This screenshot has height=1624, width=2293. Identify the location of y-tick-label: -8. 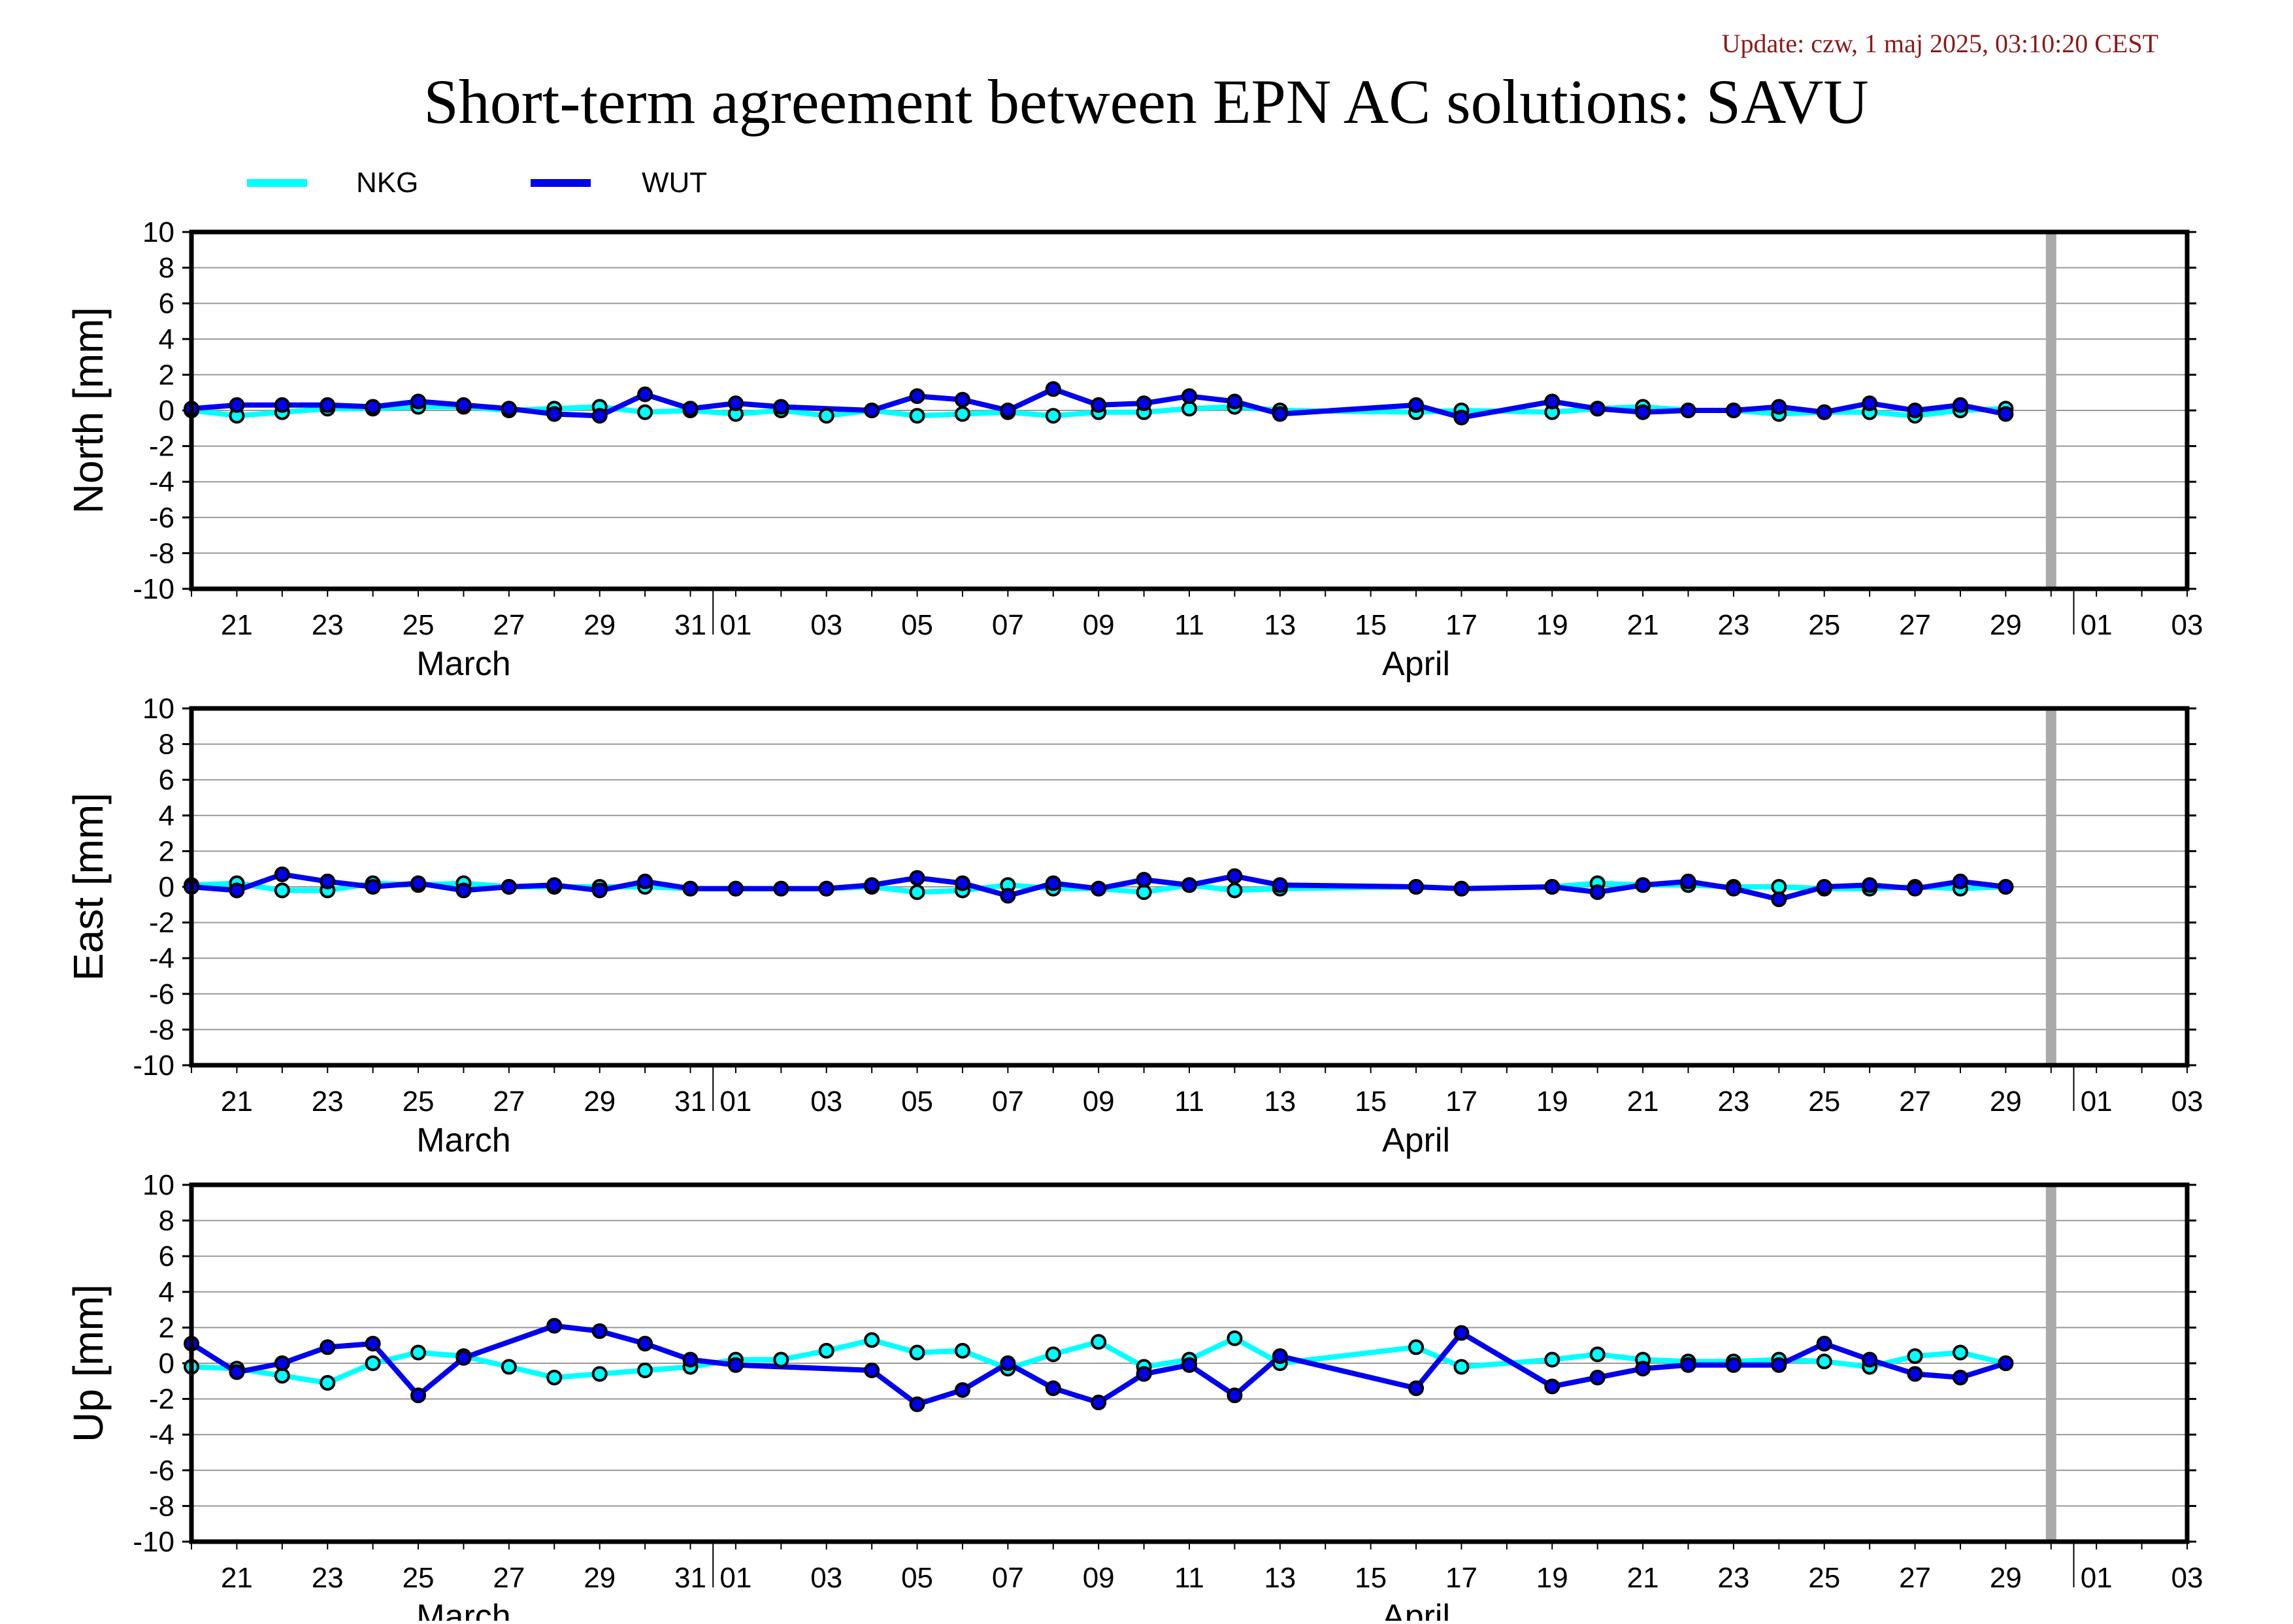
(162, 1030).